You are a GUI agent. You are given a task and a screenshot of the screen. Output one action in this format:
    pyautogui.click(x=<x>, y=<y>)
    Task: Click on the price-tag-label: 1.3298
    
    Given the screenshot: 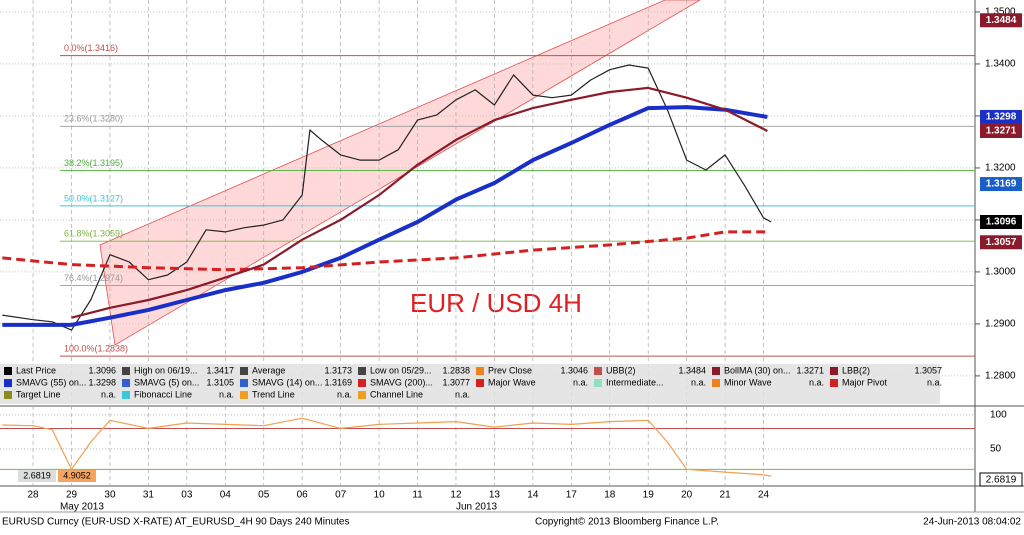 What is the action you would take?
    pyautogui.click(x=1001, y=117)
    